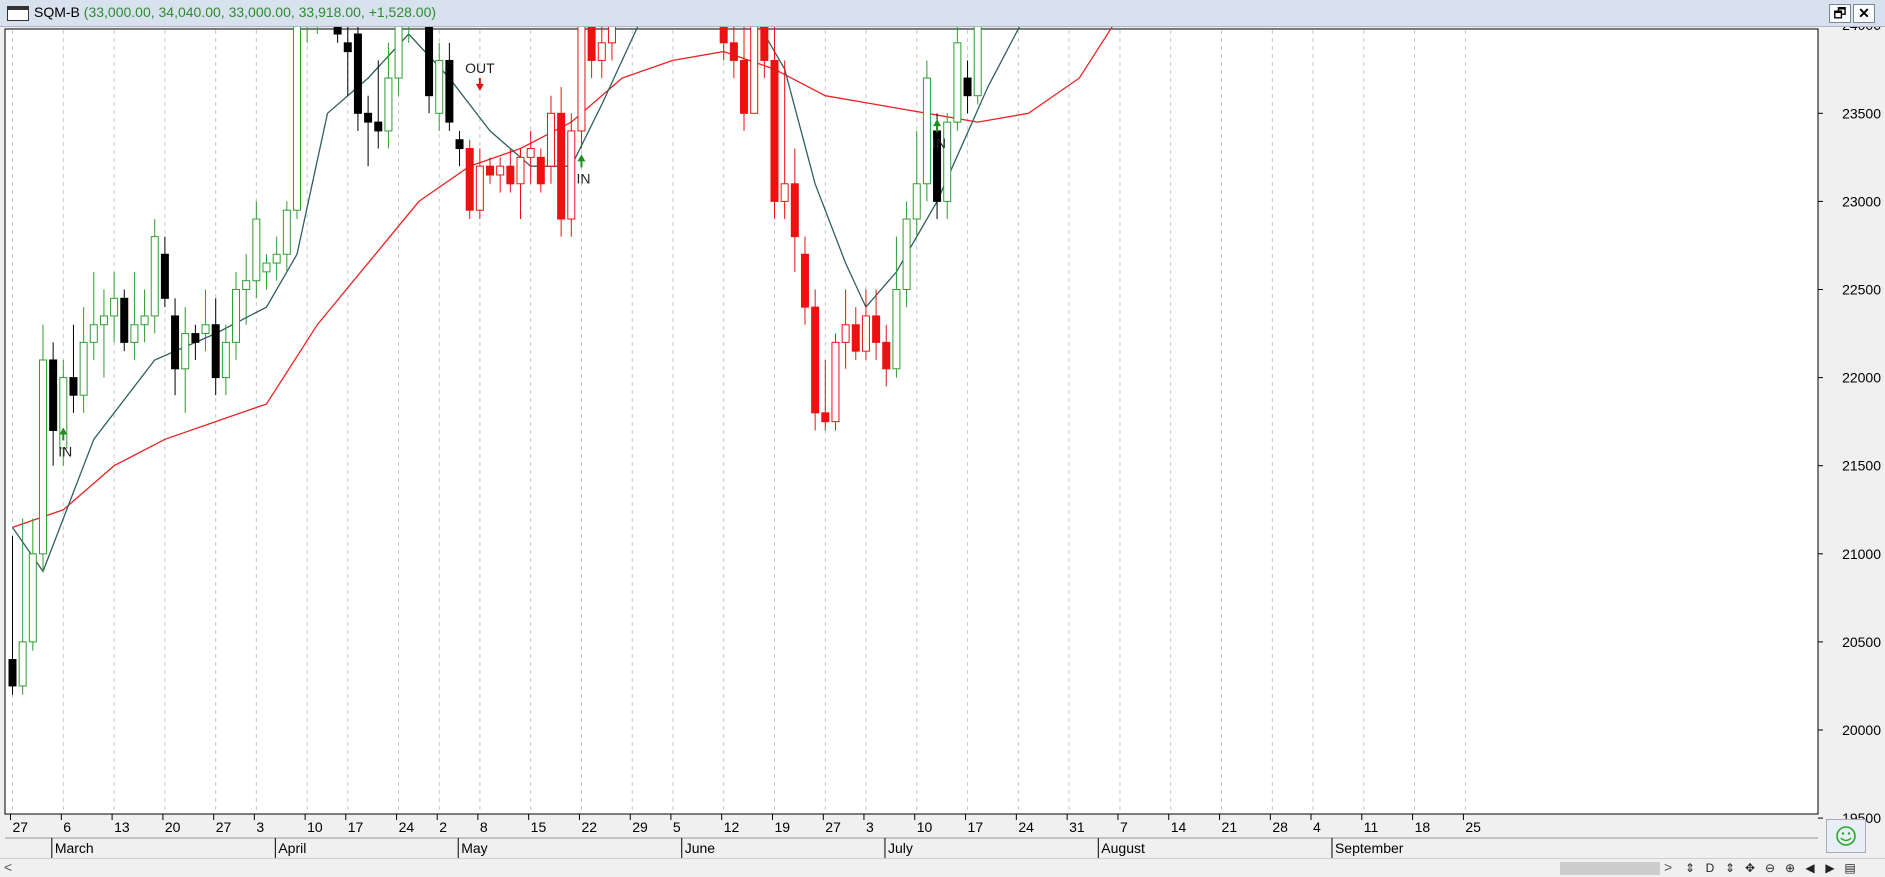 The image size is (1885, 877). What do you see at coordinates (1371, 827) in the screenshot?
I see `date-tick-label: 11` at bounding box center [1371, 827].